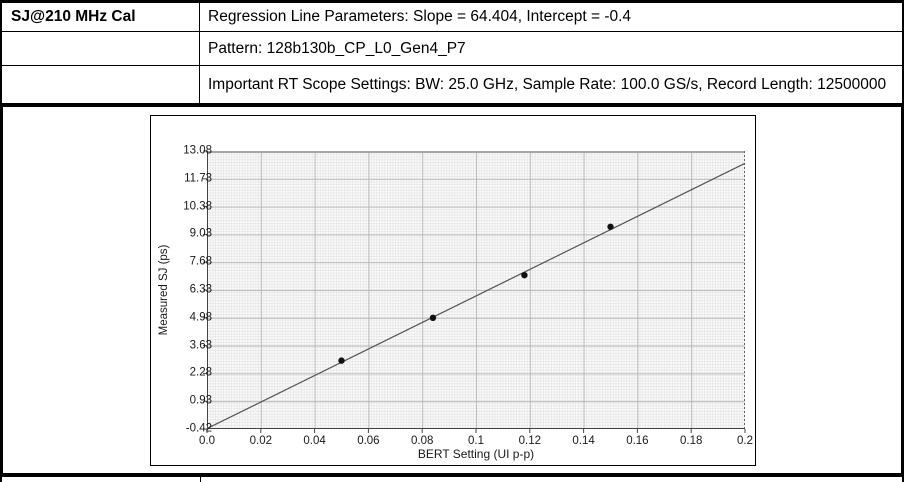  Describe the element at coordinates (452, 479) in the screenshot. I see `next-row-partial` at that location.